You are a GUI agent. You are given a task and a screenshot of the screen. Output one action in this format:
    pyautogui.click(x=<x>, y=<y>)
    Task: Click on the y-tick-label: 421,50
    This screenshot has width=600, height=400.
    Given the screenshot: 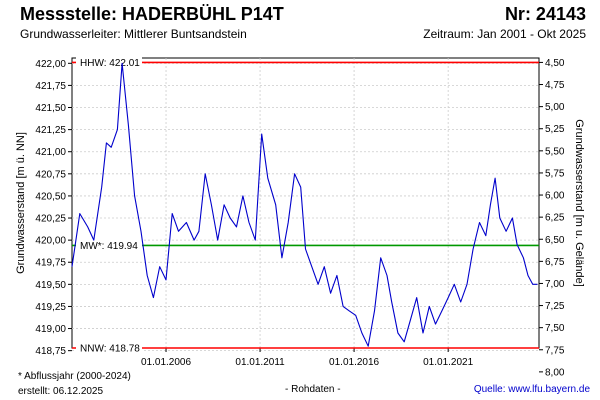 What is the action you would take?
    pyautogui.click(x=50, y=108)
    